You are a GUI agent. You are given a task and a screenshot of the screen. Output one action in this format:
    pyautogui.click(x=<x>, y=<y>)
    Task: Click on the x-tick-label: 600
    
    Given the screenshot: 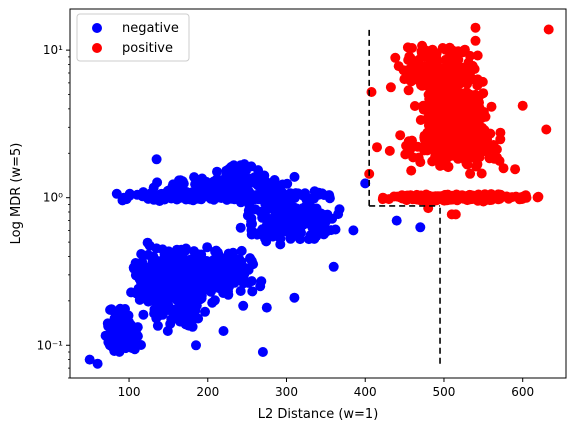 What is the action you would take?
    pyautogui.click(x=522, y=392)
    